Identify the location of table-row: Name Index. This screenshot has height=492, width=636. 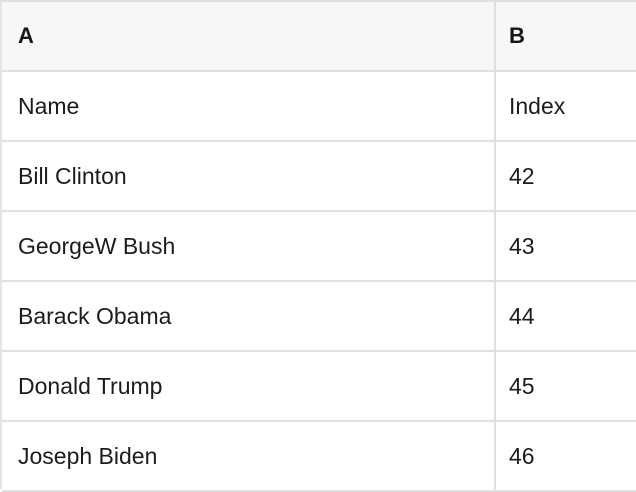
(319, 107).